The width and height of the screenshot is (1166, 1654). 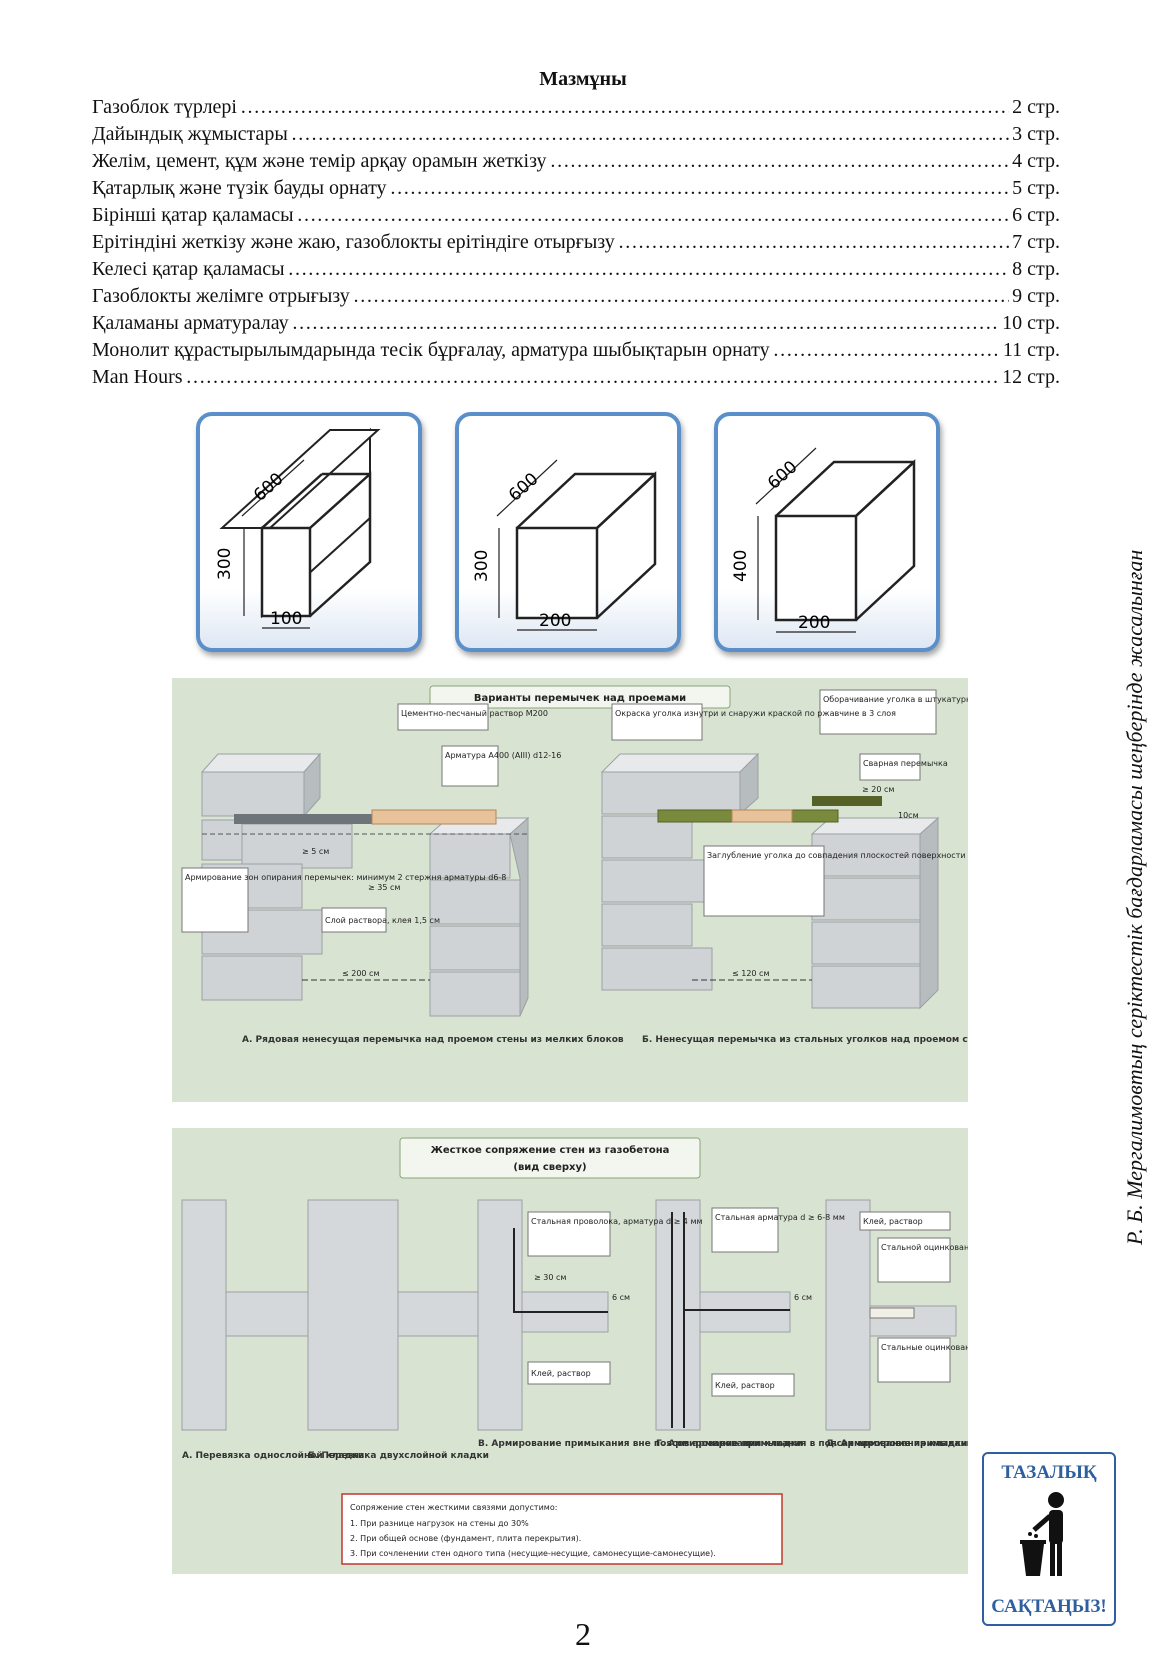 What do you see at coordinates (908, 815) in the screenshot?
I see `gap10-label: 10см` at bounding box center [908, 815].